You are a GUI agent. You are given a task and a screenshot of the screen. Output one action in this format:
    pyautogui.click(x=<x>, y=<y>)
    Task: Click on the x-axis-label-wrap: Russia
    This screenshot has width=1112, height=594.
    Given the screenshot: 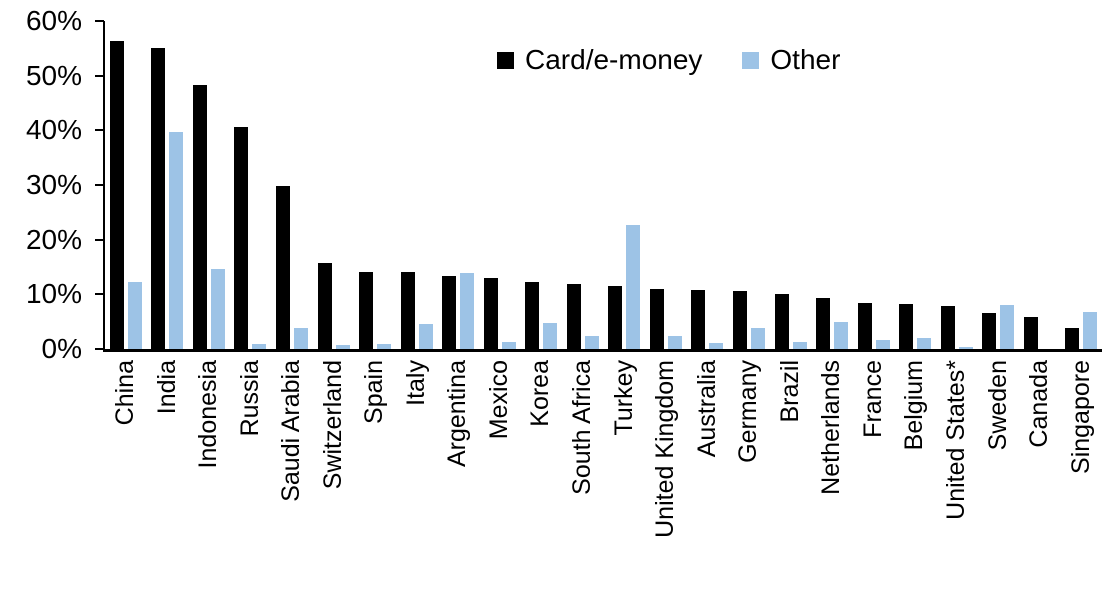 What is the action you would take?
    pyautogui.click(x=251, y=398)
    